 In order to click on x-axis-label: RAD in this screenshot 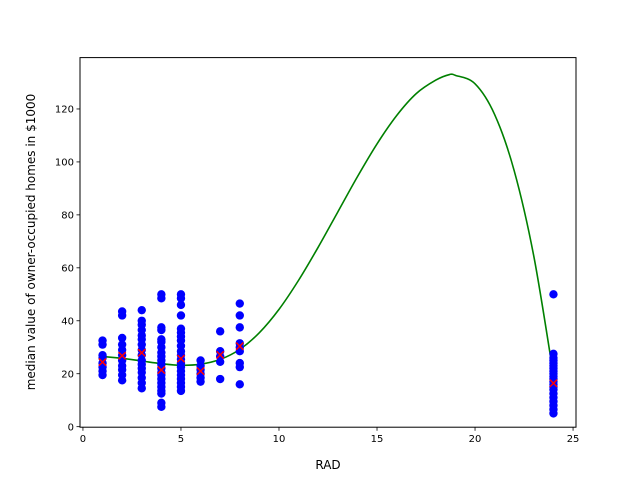, I will do `click(327, 465)`.